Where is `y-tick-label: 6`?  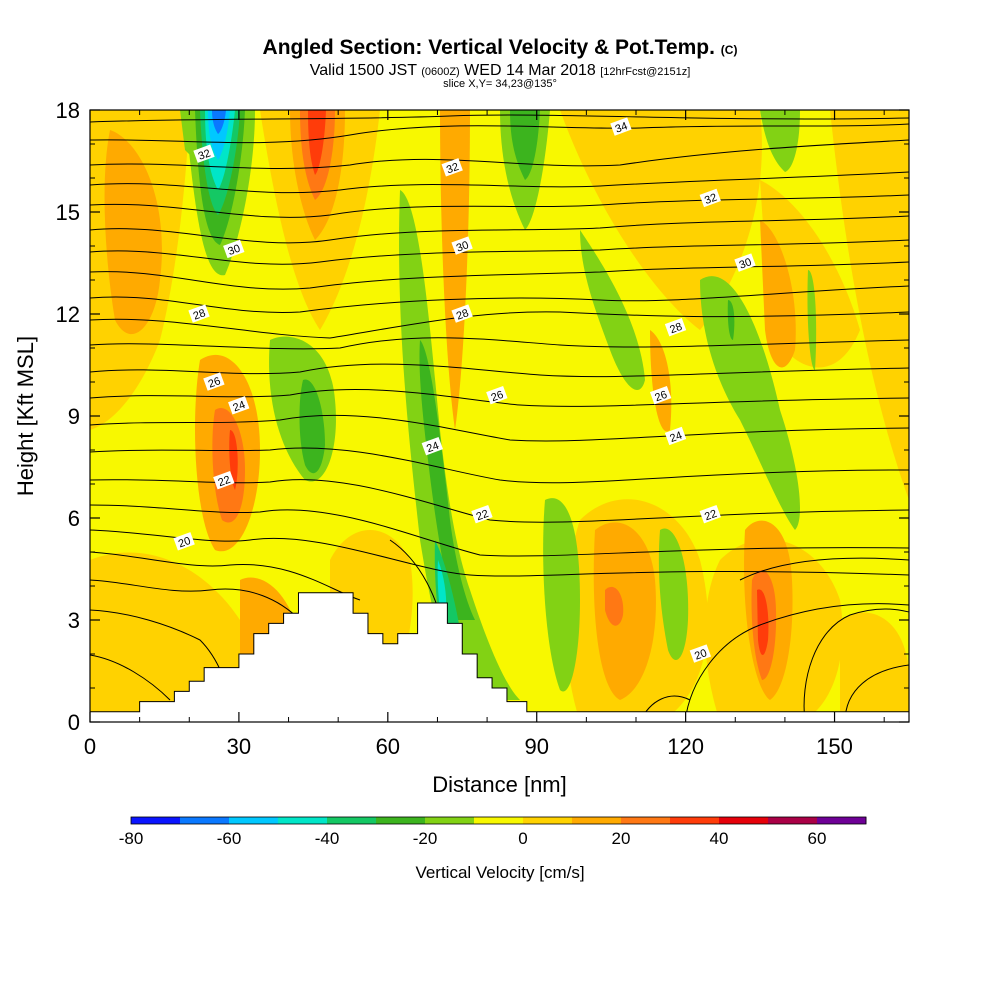 y-tick-label: 6 is located at coordinates (74, 518).